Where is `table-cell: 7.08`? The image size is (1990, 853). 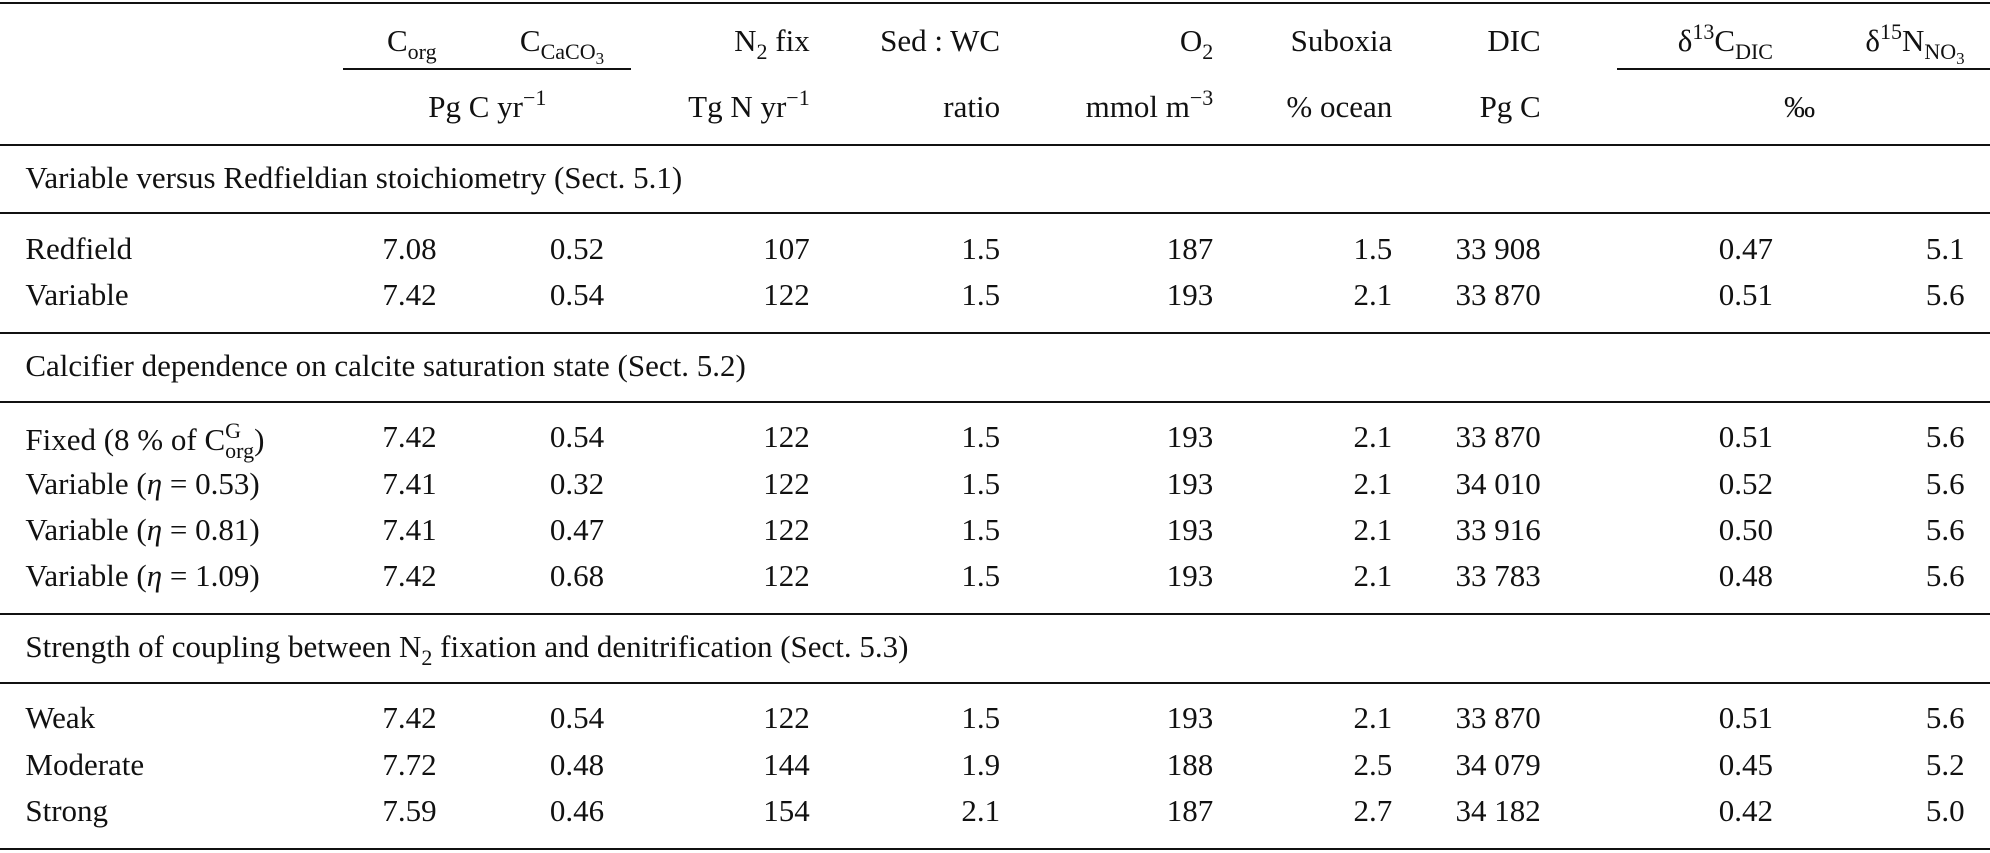 table-cell: 7.08 is located at coordinates (409, 248).